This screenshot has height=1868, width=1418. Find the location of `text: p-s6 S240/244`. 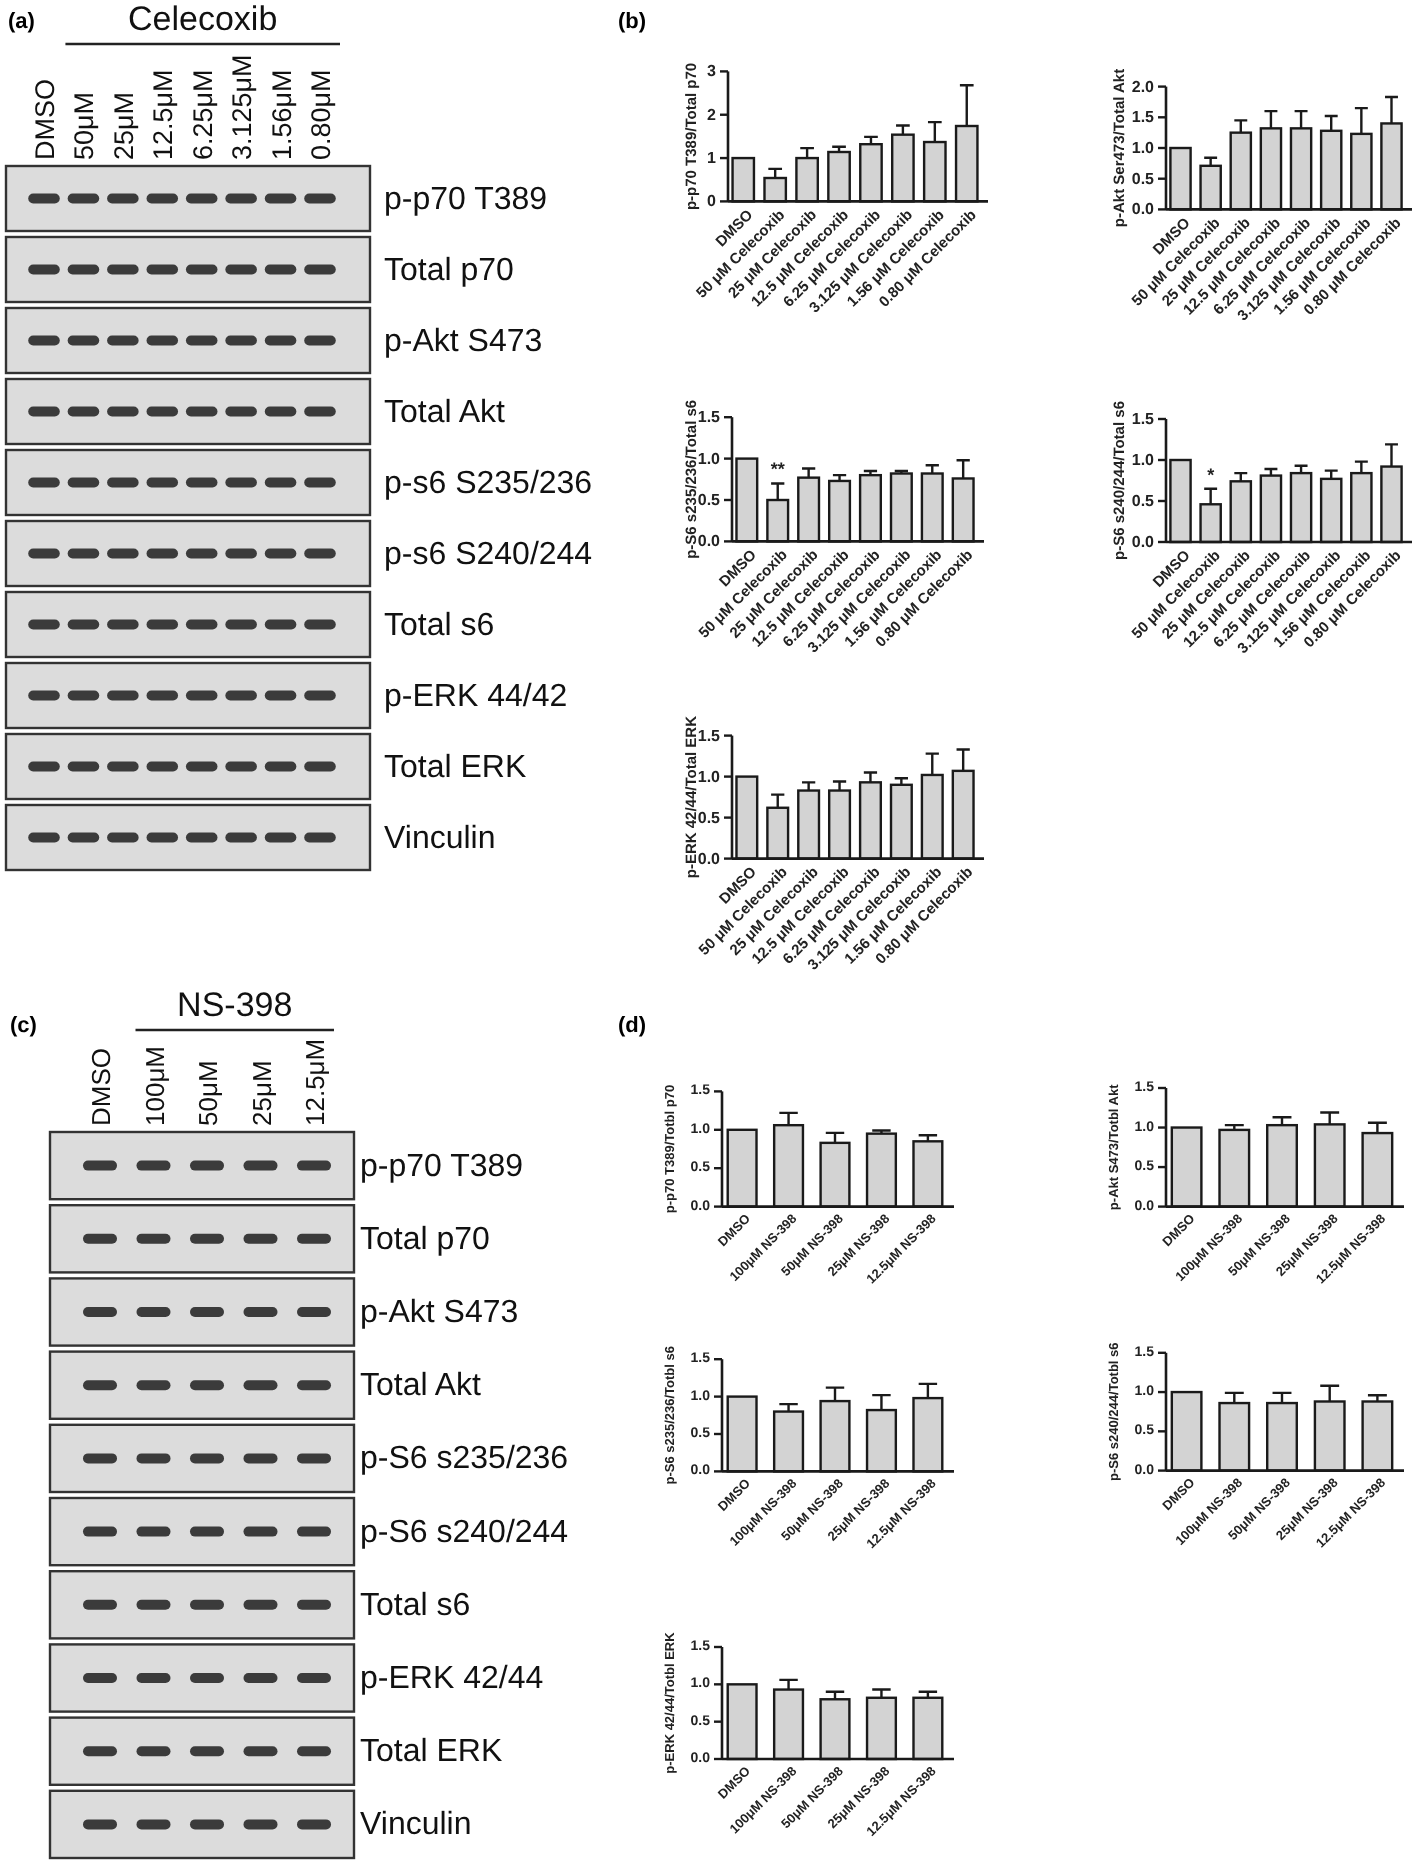

text: p-s6 S240/244 is located at coordinates (488, 553).